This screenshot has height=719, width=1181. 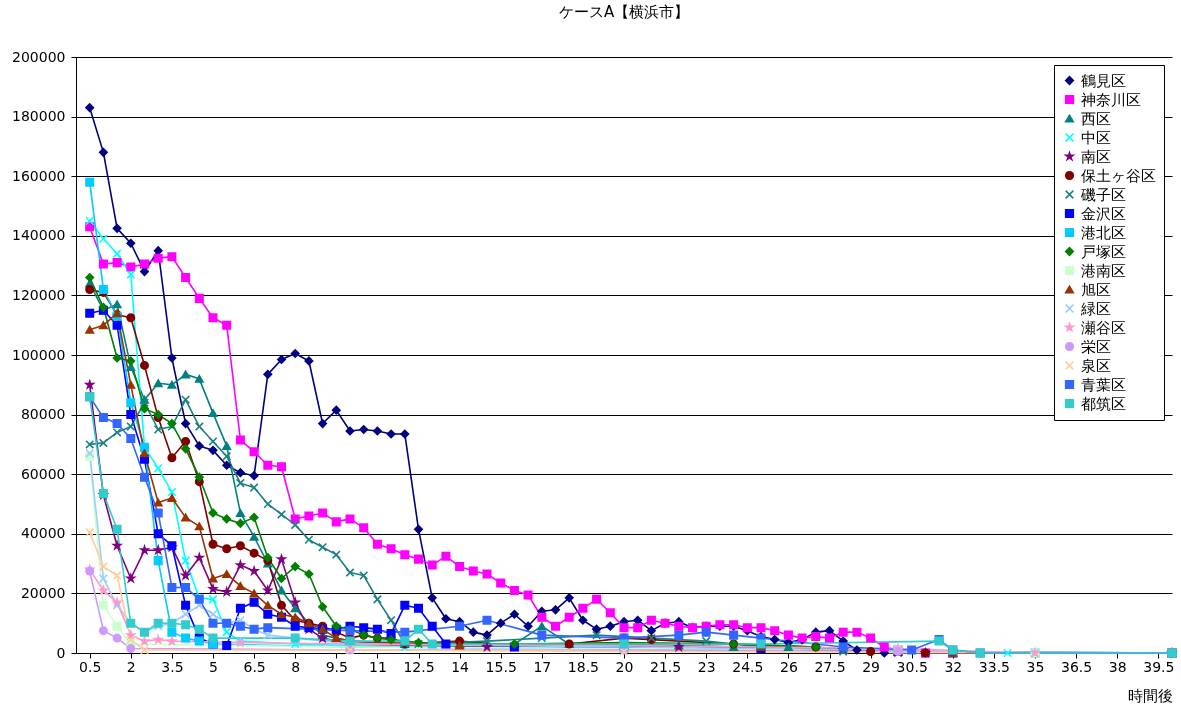 I want to click on x-tick-label: 30.5, so click(x=912, y=666).